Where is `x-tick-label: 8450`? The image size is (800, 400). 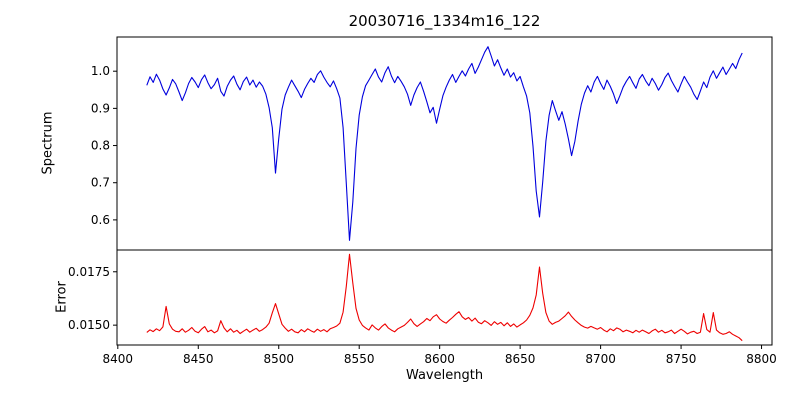
x-tick-label: 8450 is located at coordinates (198, 359).